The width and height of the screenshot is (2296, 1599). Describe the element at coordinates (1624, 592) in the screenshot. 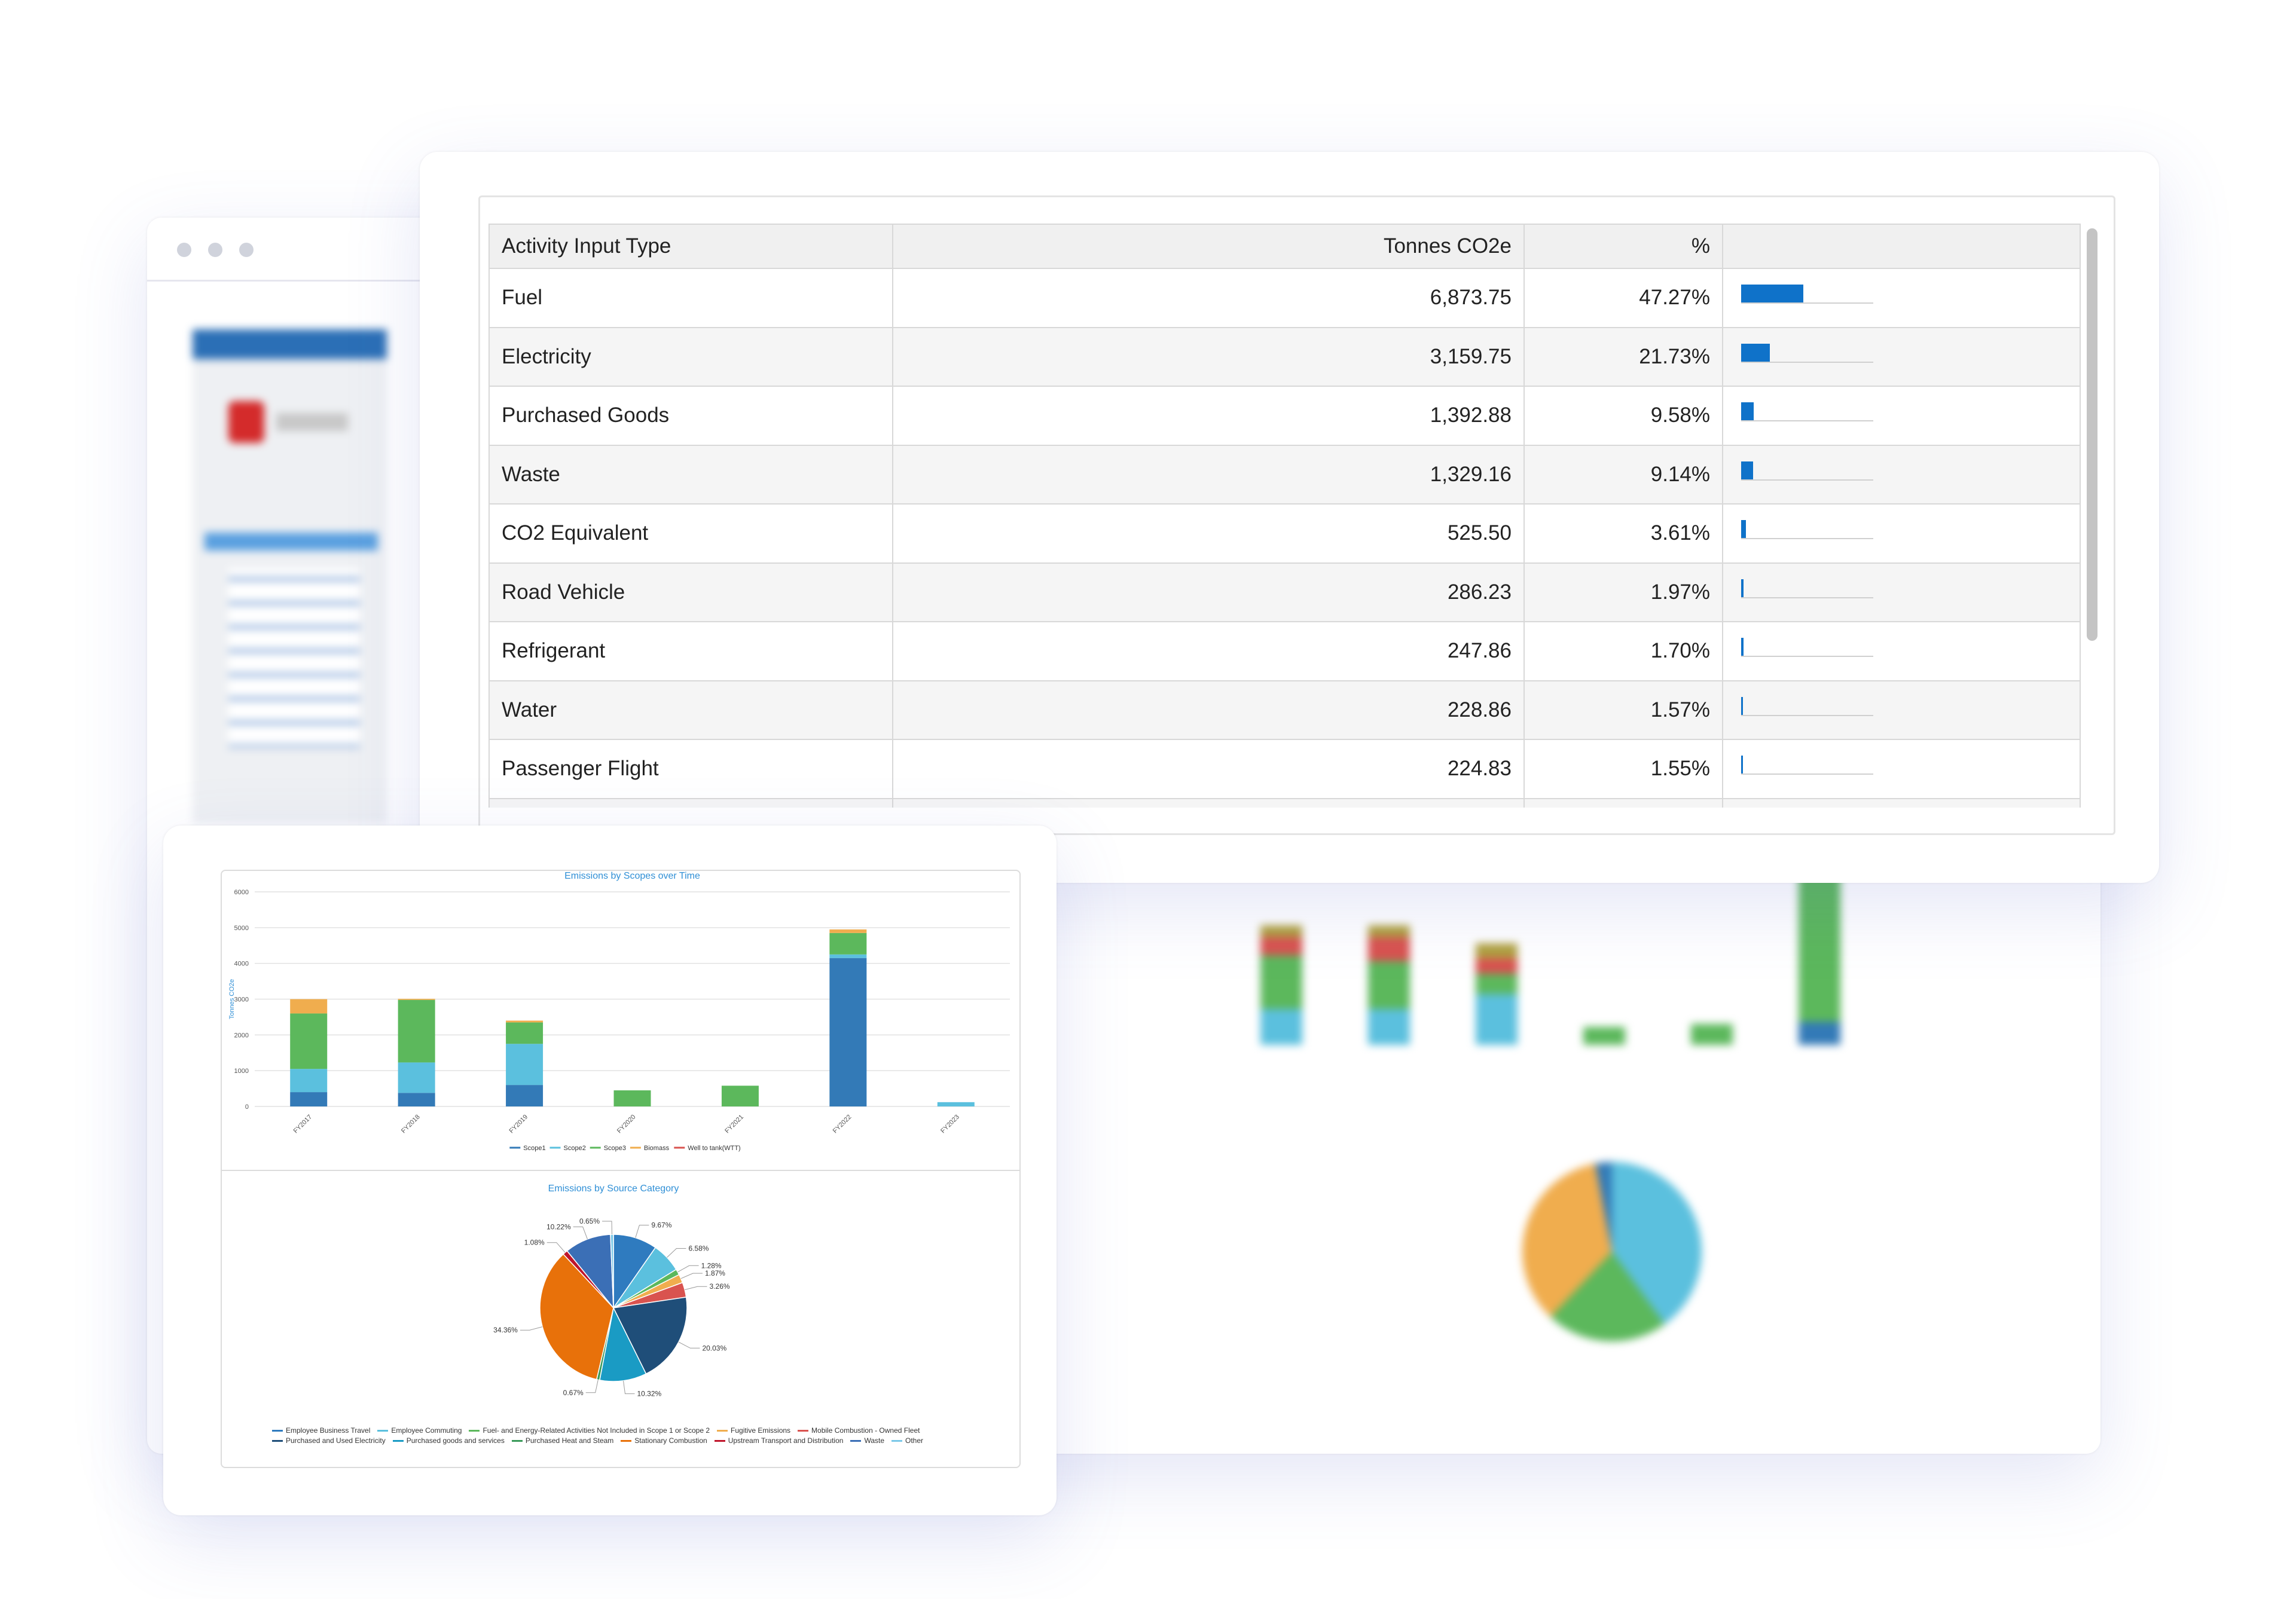

I see `percent: 1.97%` at that location.